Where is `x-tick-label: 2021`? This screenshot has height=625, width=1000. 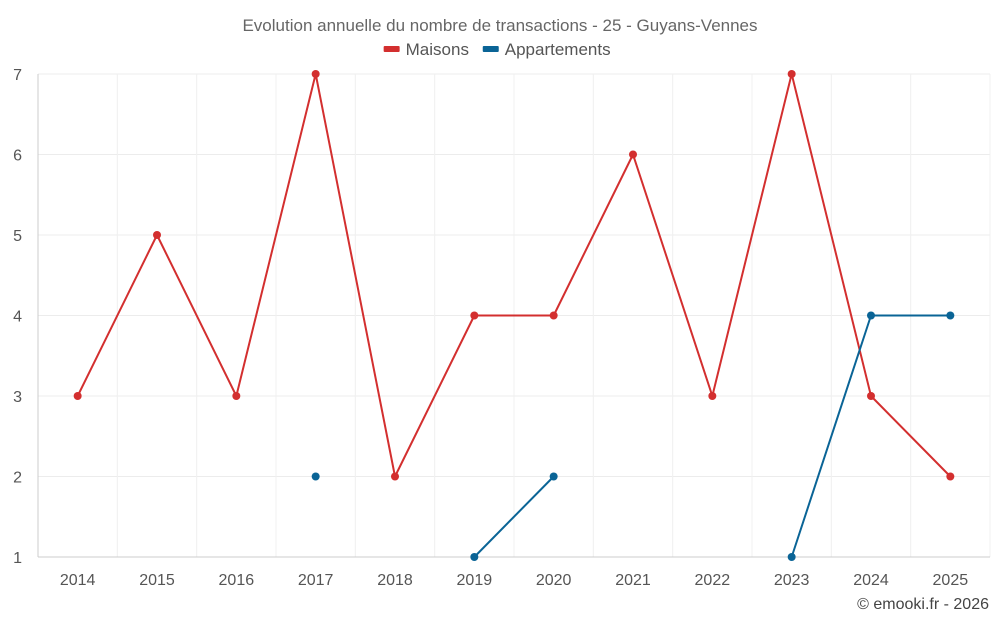
x-tick-label: 2021 is located at coordinates (633, 580).